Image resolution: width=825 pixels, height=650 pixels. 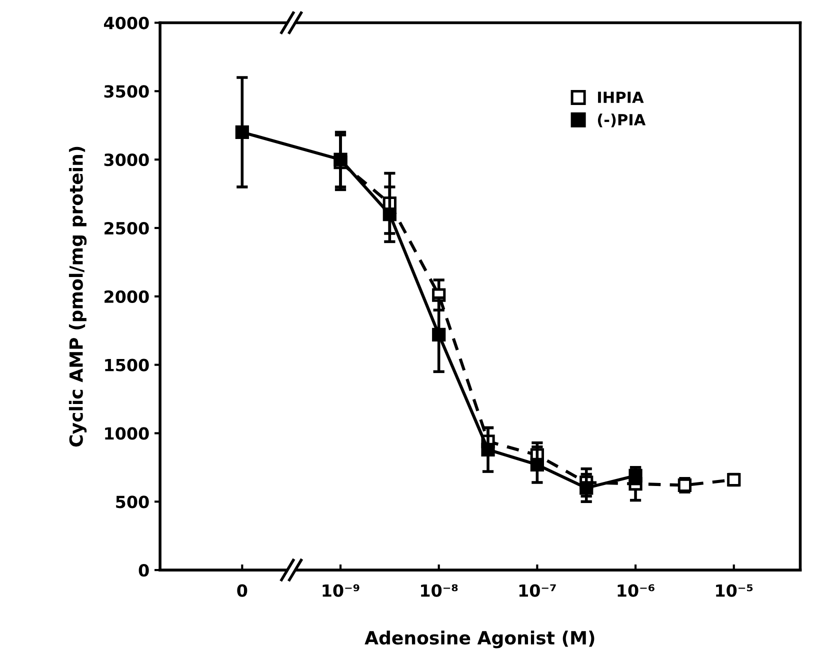 What do you see at coordinates (126, 160) in the screenshot?
I see `y-tick-label: 3000` at bounding box center [126, 160].